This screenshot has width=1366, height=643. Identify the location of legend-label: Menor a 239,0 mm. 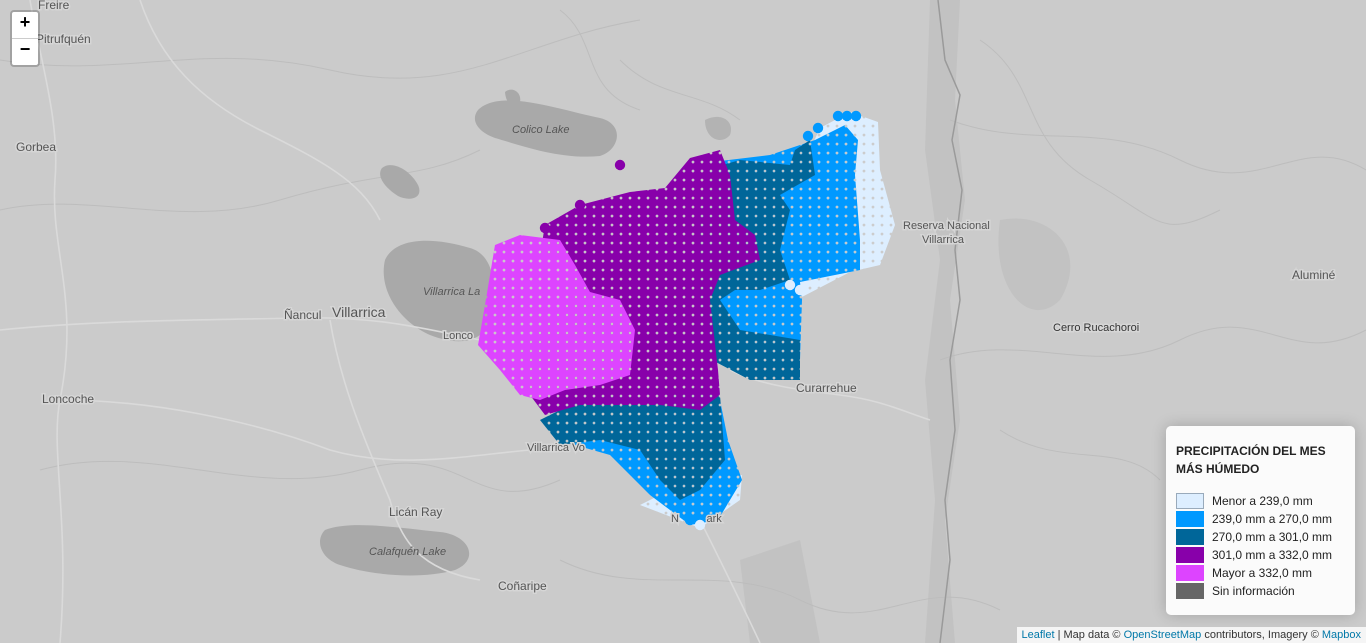
(1262, 501).